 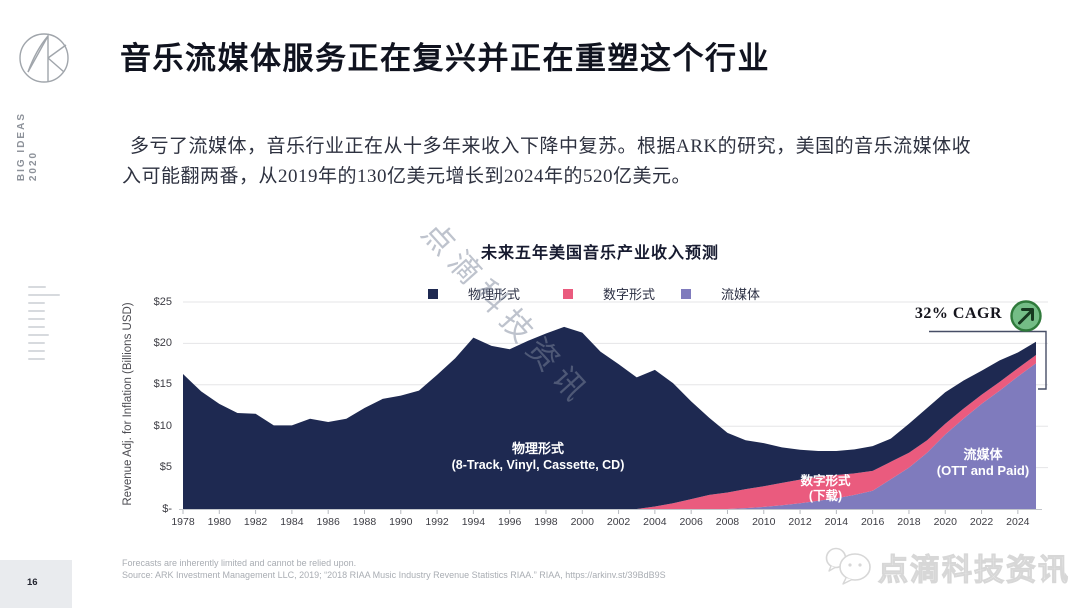 What do you see at coordinates (167, 508) in the screenshot?
I see `y-tick-label: $-` at bounding box center [167, 508].